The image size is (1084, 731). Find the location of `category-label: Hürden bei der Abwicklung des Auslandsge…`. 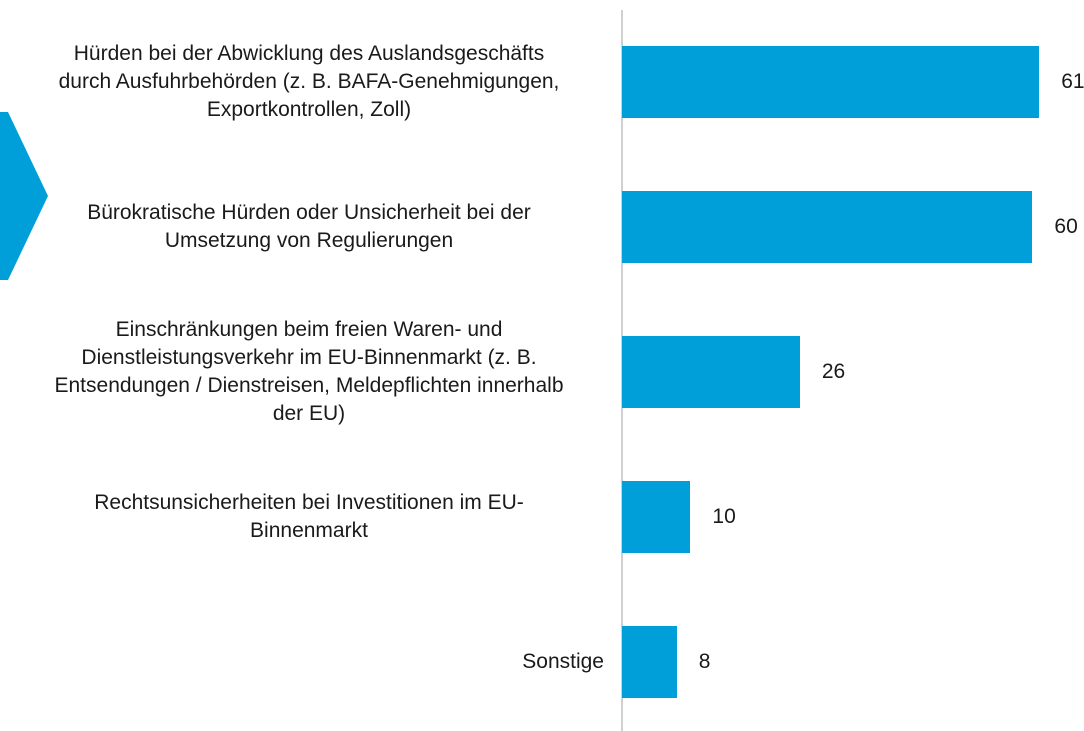

category-label: Hürden bei der Abwicklung des Auslandsge… is located at coordinates (309, 81).